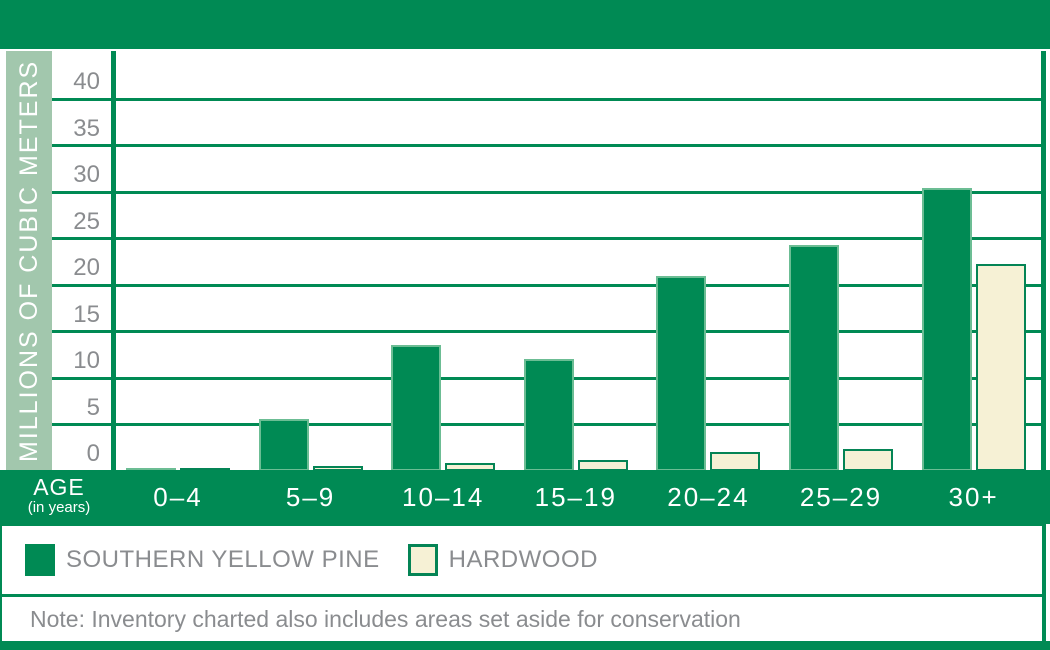  What do you see at coordinates (86, 128) in the screenshot?
I see `y-tick-label: 35` at bounding box center [86, 128].